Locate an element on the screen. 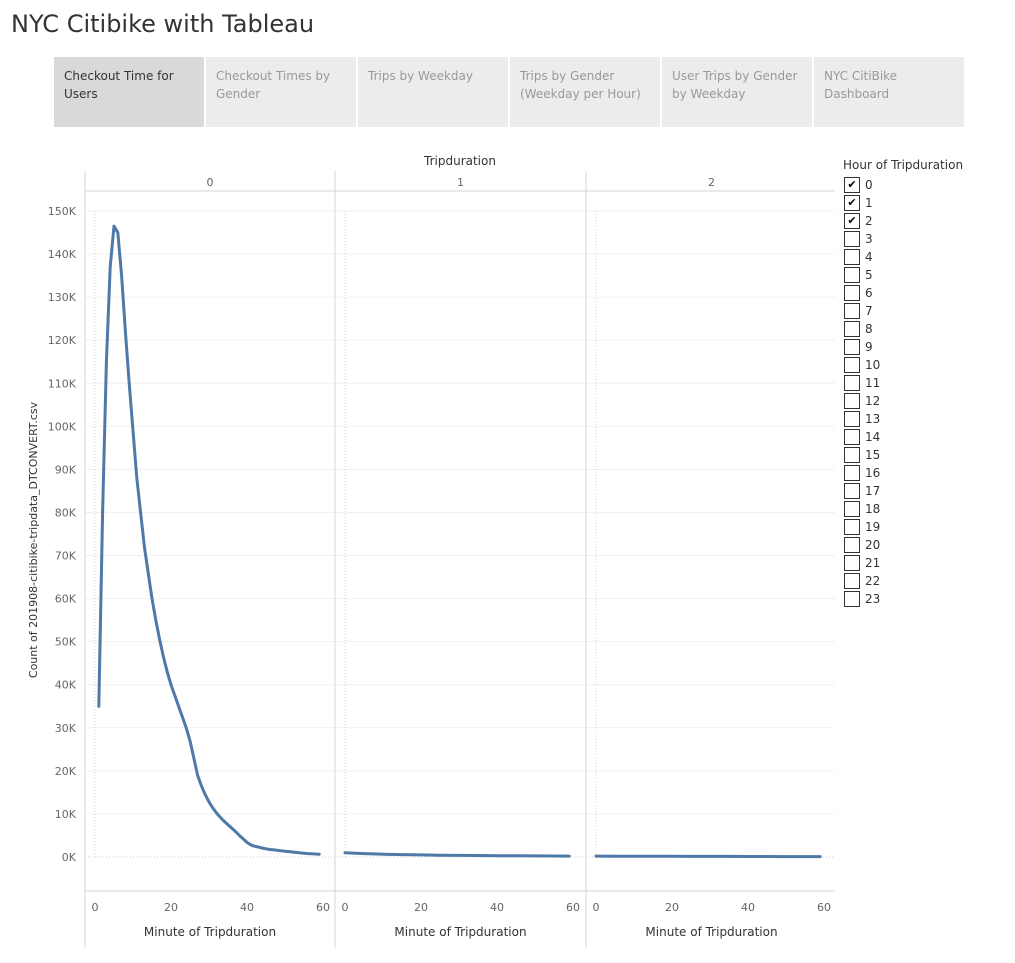 The height and width of the screenshot is (963, 1015). legend-item-label: 11 is located at coordinates (873, 383).